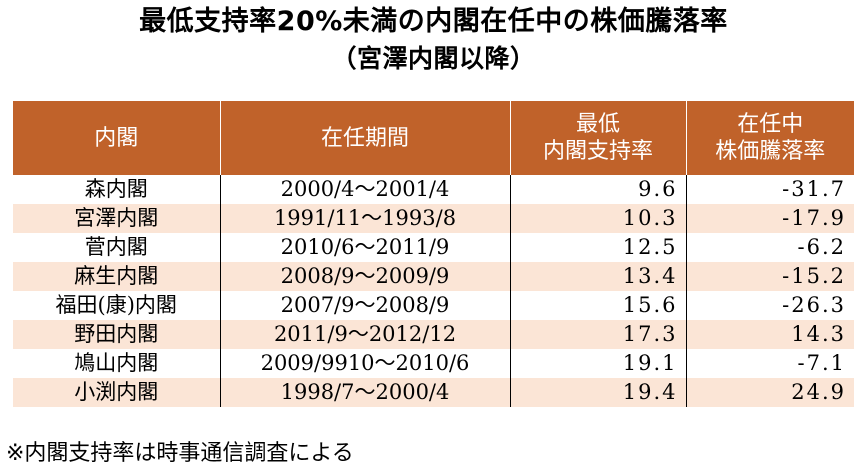 This screenshot has height=475, width=867. Describe the element at coordinates (116, 392) in the screenshot. I see `cell-cabinet: 小渕内閣` at that location.